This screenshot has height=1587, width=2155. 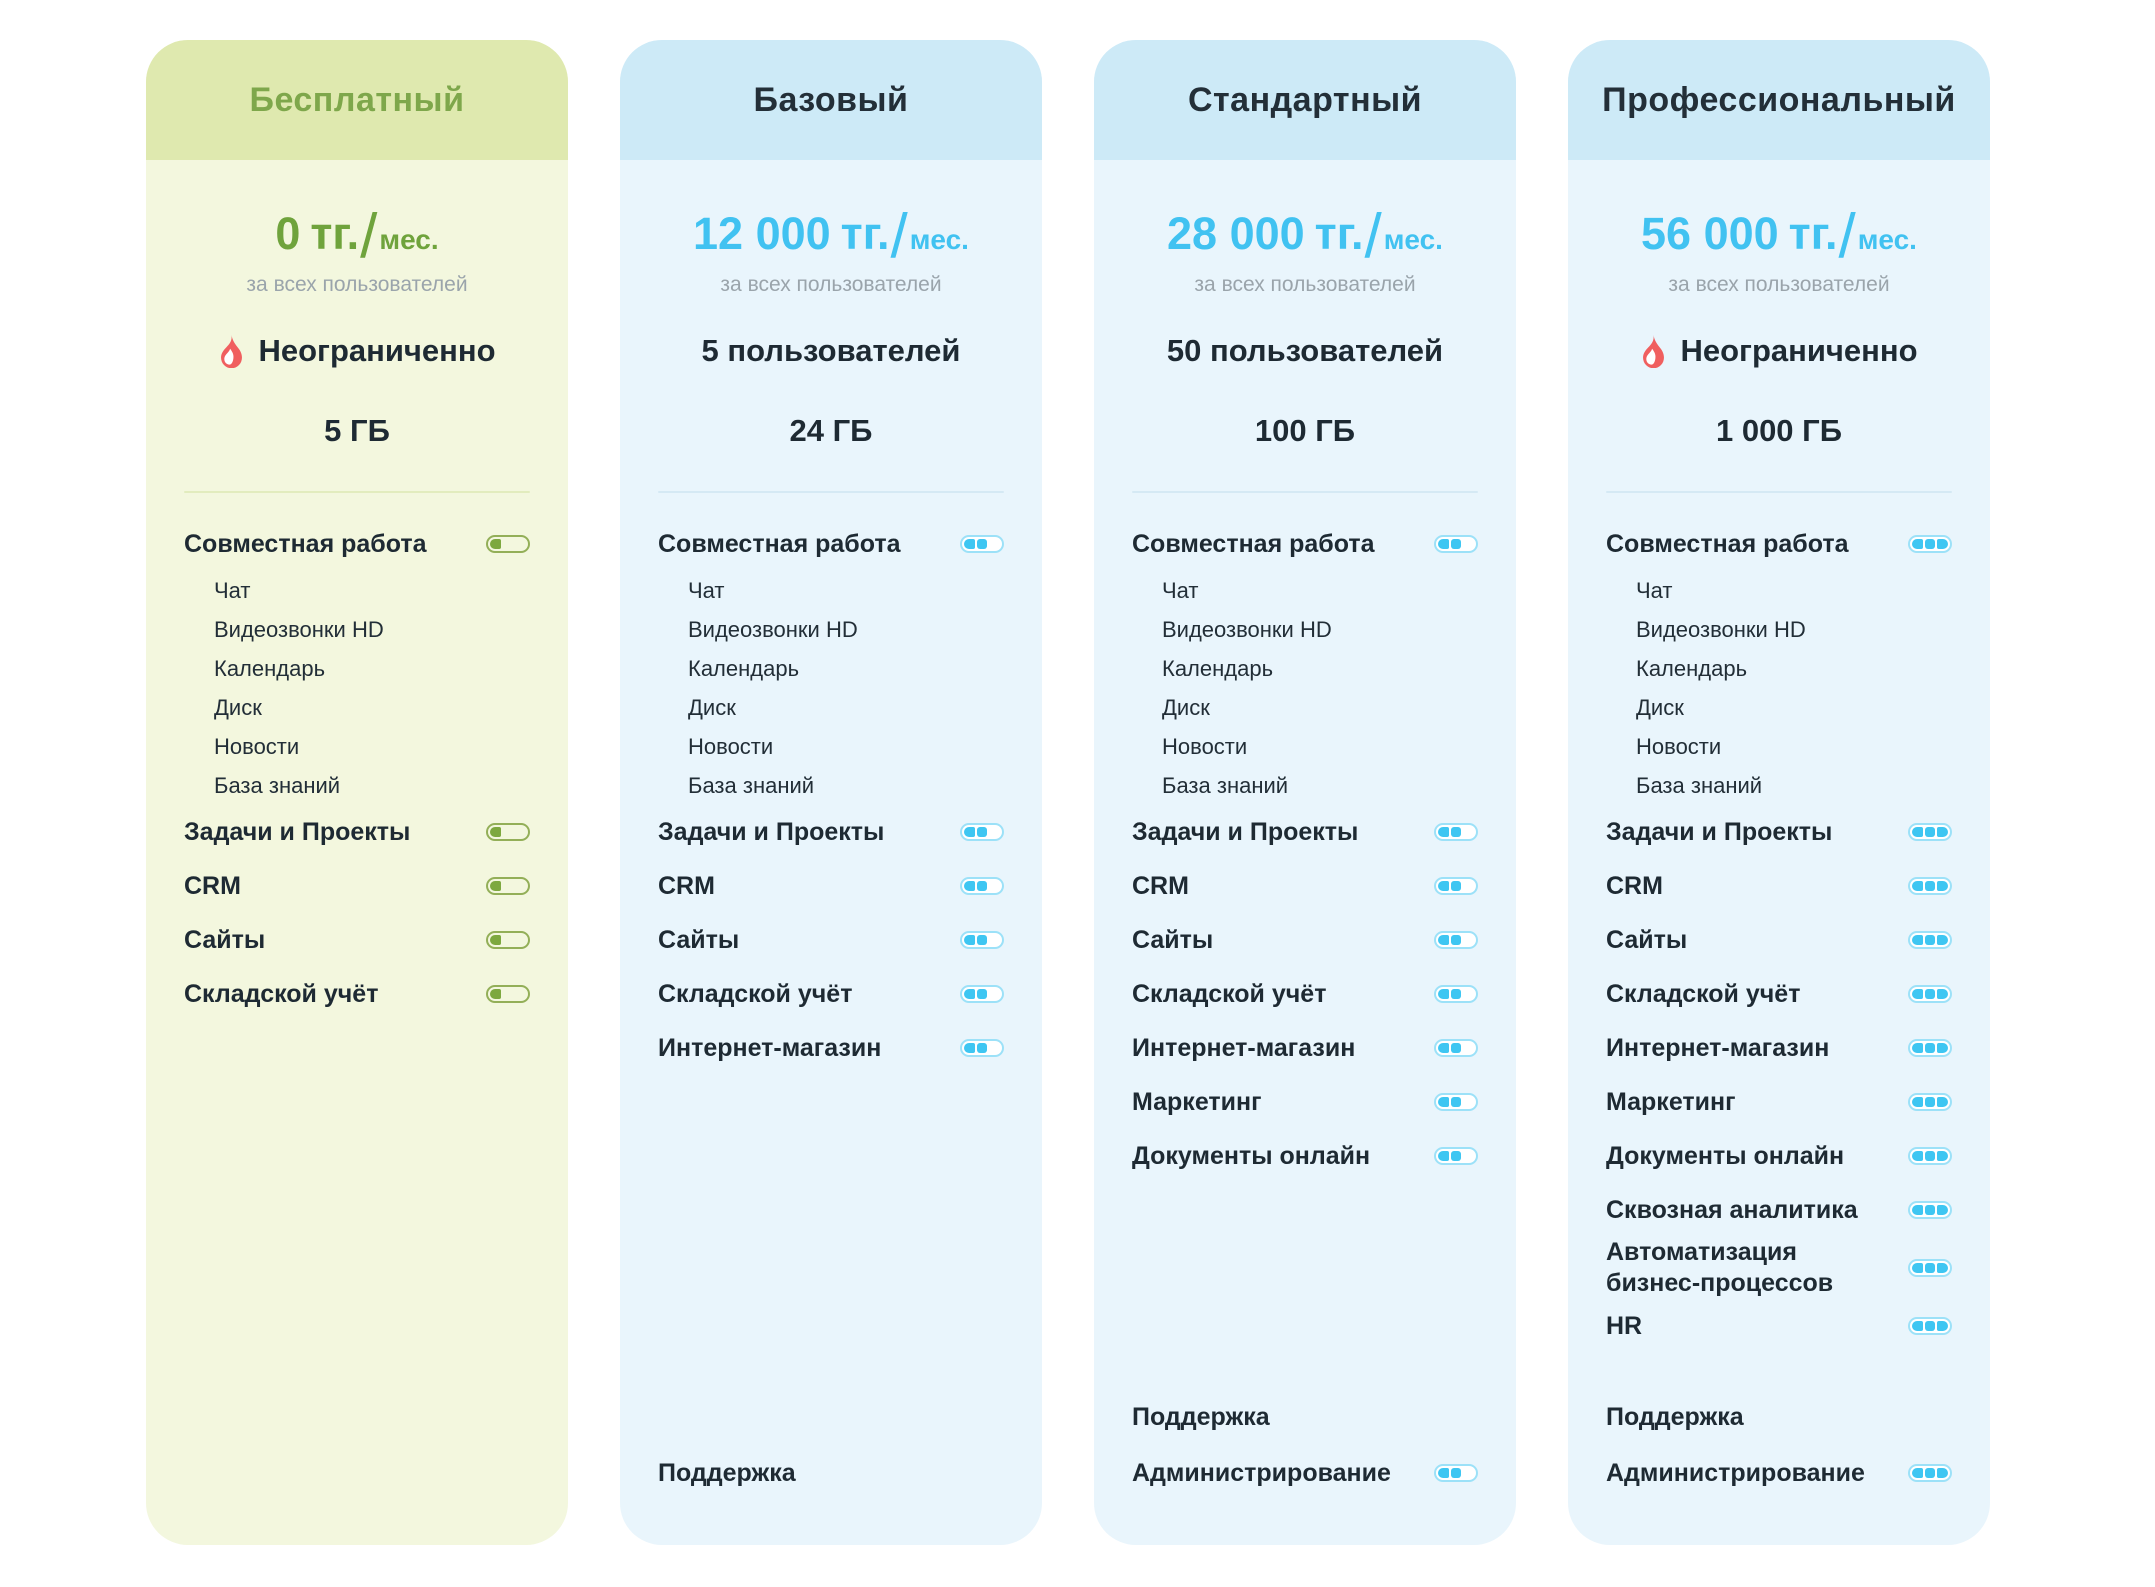 I want to click on feature-label: База знаний, so click(x=277, y=785).